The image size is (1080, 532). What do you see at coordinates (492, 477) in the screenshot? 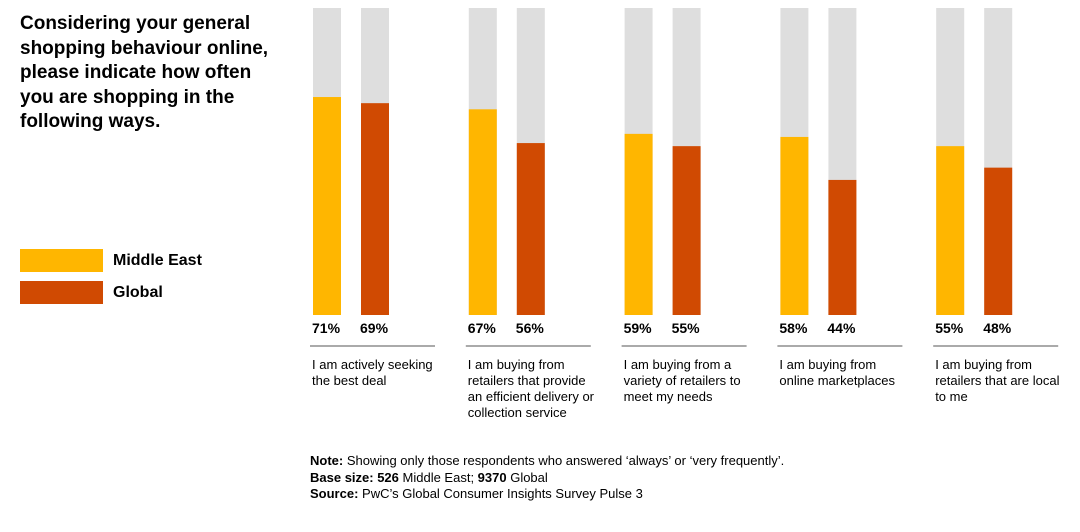
I see `note-text: 9370` at bounding box center [492, 477].